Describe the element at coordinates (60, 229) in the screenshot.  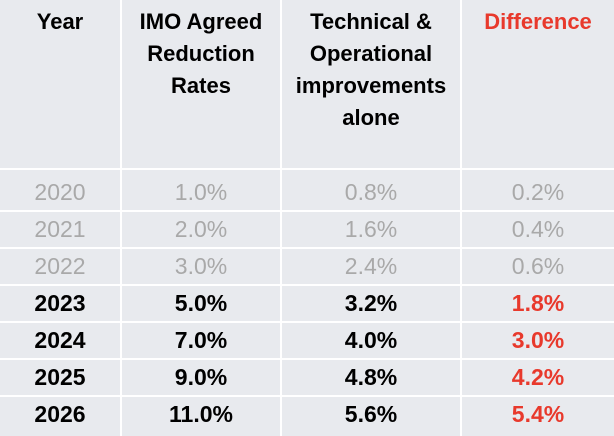
I see `cell-year: 2021` at that location.